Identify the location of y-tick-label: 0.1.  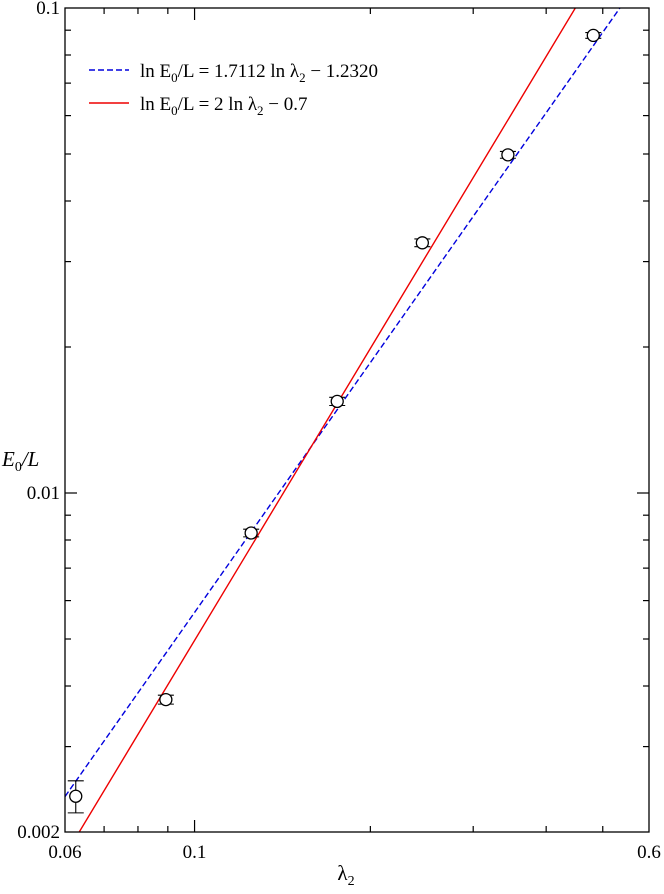
(48, 9).